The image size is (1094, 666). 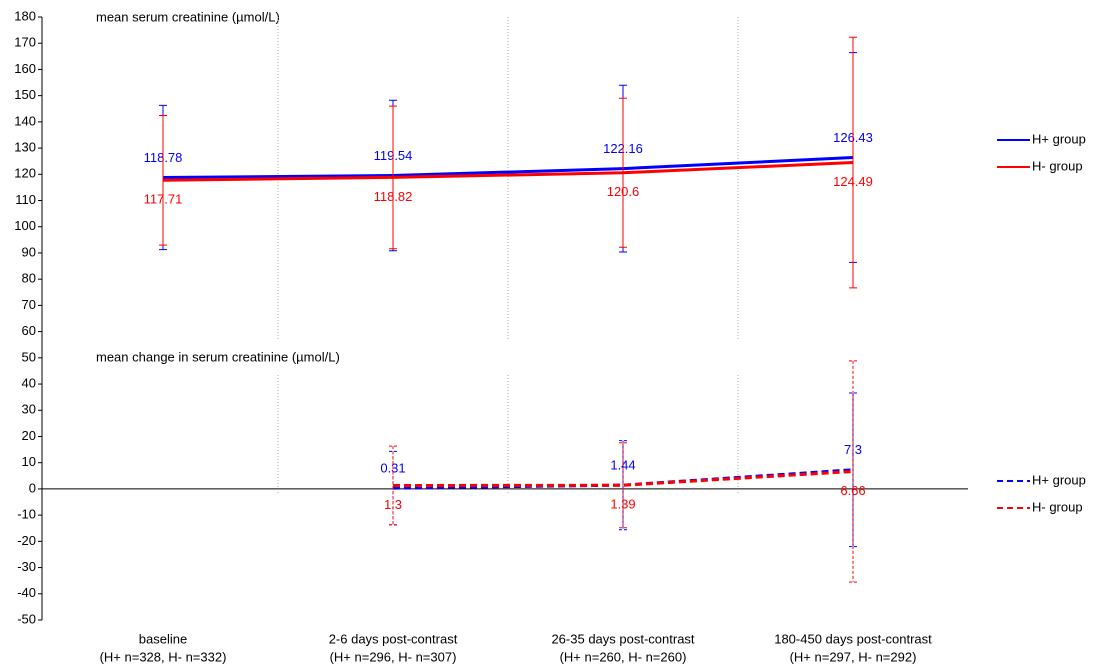 I want to click on data-label: 1.39, so click(x=622, y=504).